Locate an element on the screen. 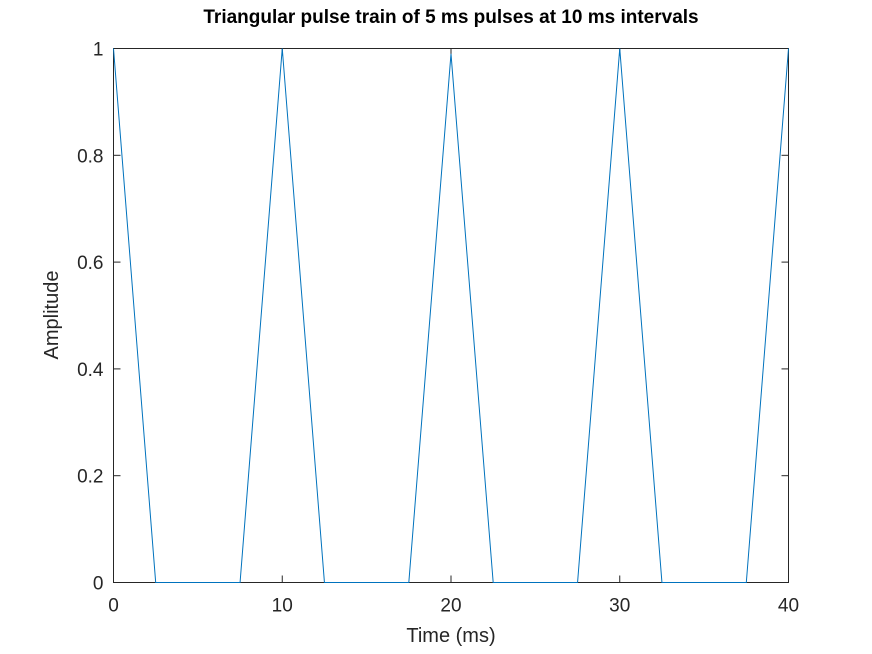  x-axis-label: Time (ms) is located at coordinates (450, 636).